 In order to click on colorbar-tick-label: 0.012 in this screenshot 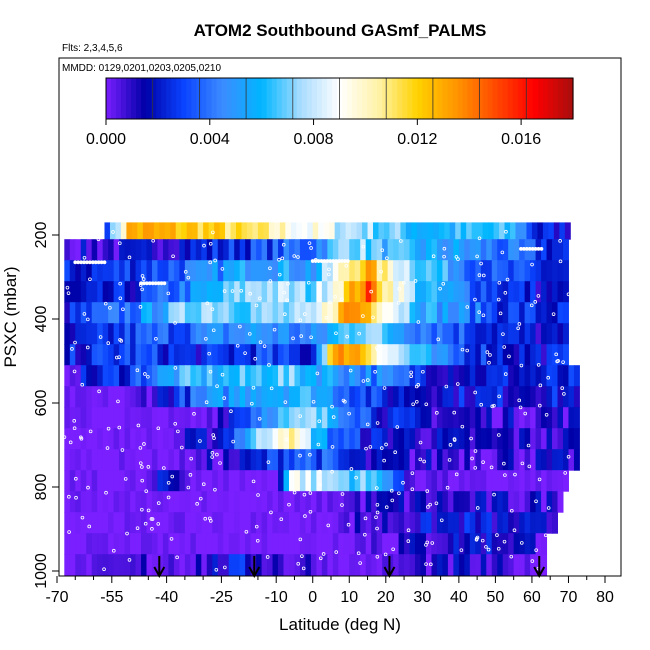, I will do `click(417, 139)`.